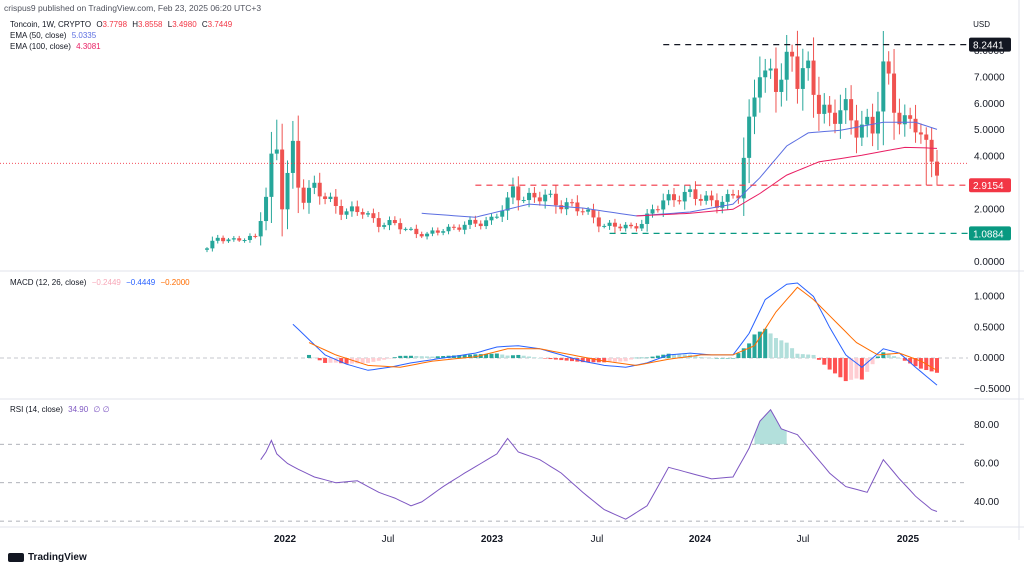  I want to click on legend-high: 3.8558, so click(150, 24).